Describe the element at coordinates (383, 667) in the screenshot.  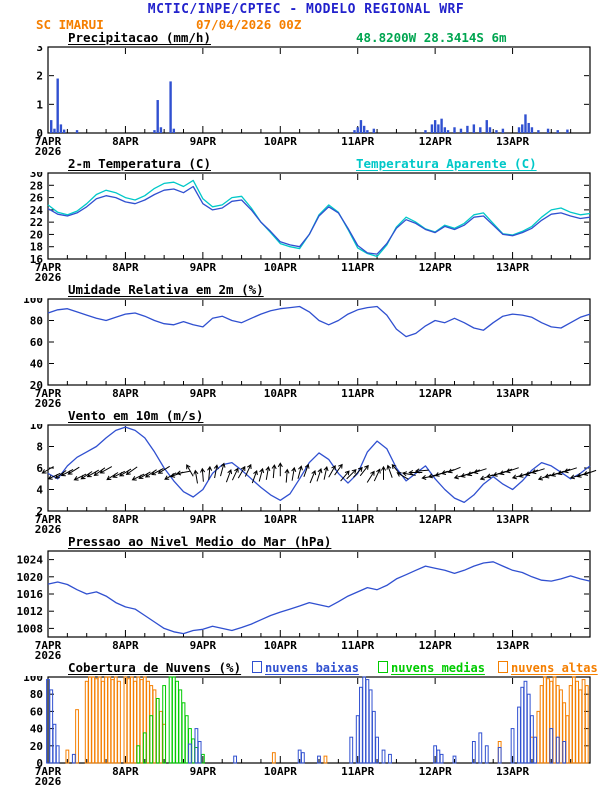
I see `mid-clouds-swatch-icon` at that location.